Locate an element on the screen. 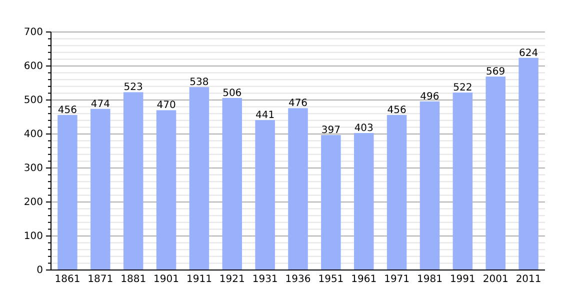 The height and width of the screenshot is (300, 570). x-tick-label: 1961 is located at coordinates (364, 280).